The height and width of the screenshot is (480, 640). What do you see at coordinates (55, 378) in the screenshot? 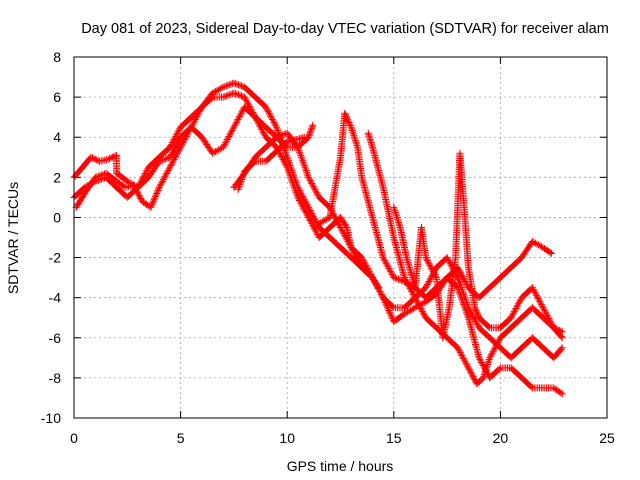
I see `y-tick-label: -8` at bounding box center [55, 378].